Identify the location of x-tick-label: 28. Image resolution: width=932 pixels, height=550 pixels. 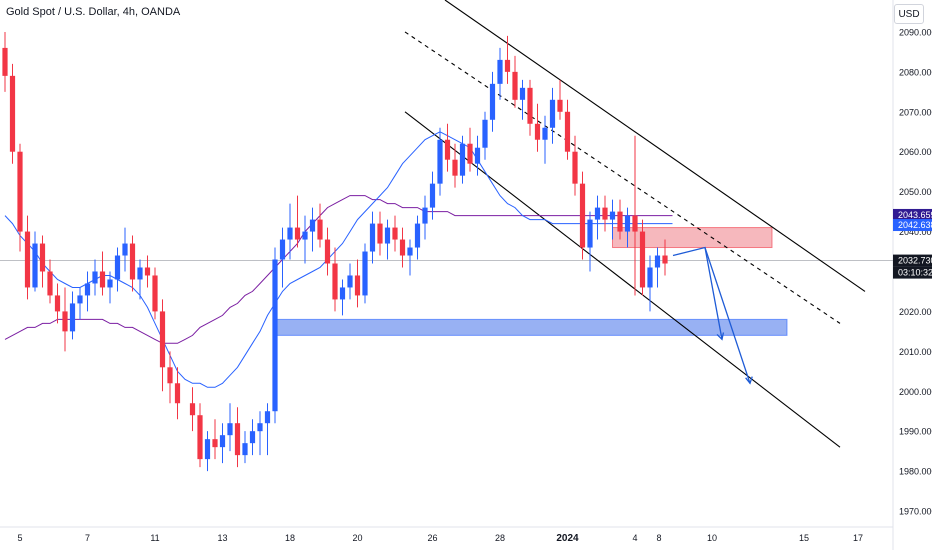
(500, 538).